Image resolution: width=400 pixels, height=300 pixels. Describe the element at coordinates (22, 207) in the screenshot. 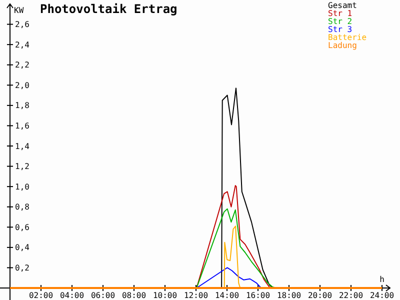

I see `y-tick-label: 0,8` at that location.